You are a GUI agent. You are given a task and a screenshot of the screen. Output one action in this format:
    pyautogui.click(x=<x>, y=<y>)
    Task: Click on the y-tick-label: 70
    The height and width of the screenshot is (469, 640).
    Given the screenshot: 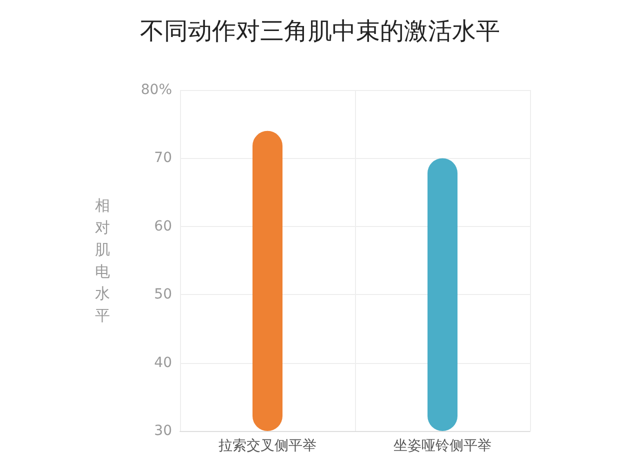 What is the action you would take?
    pyautogui.click(x=163, y=158)
    